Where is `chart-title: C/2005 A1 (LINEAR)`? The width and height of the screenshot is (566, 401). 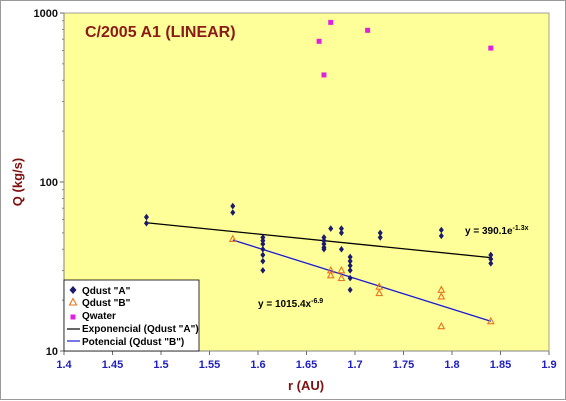 chart-title: C/2005 A1 (LINEAR) is located at coordinates (160, 32).